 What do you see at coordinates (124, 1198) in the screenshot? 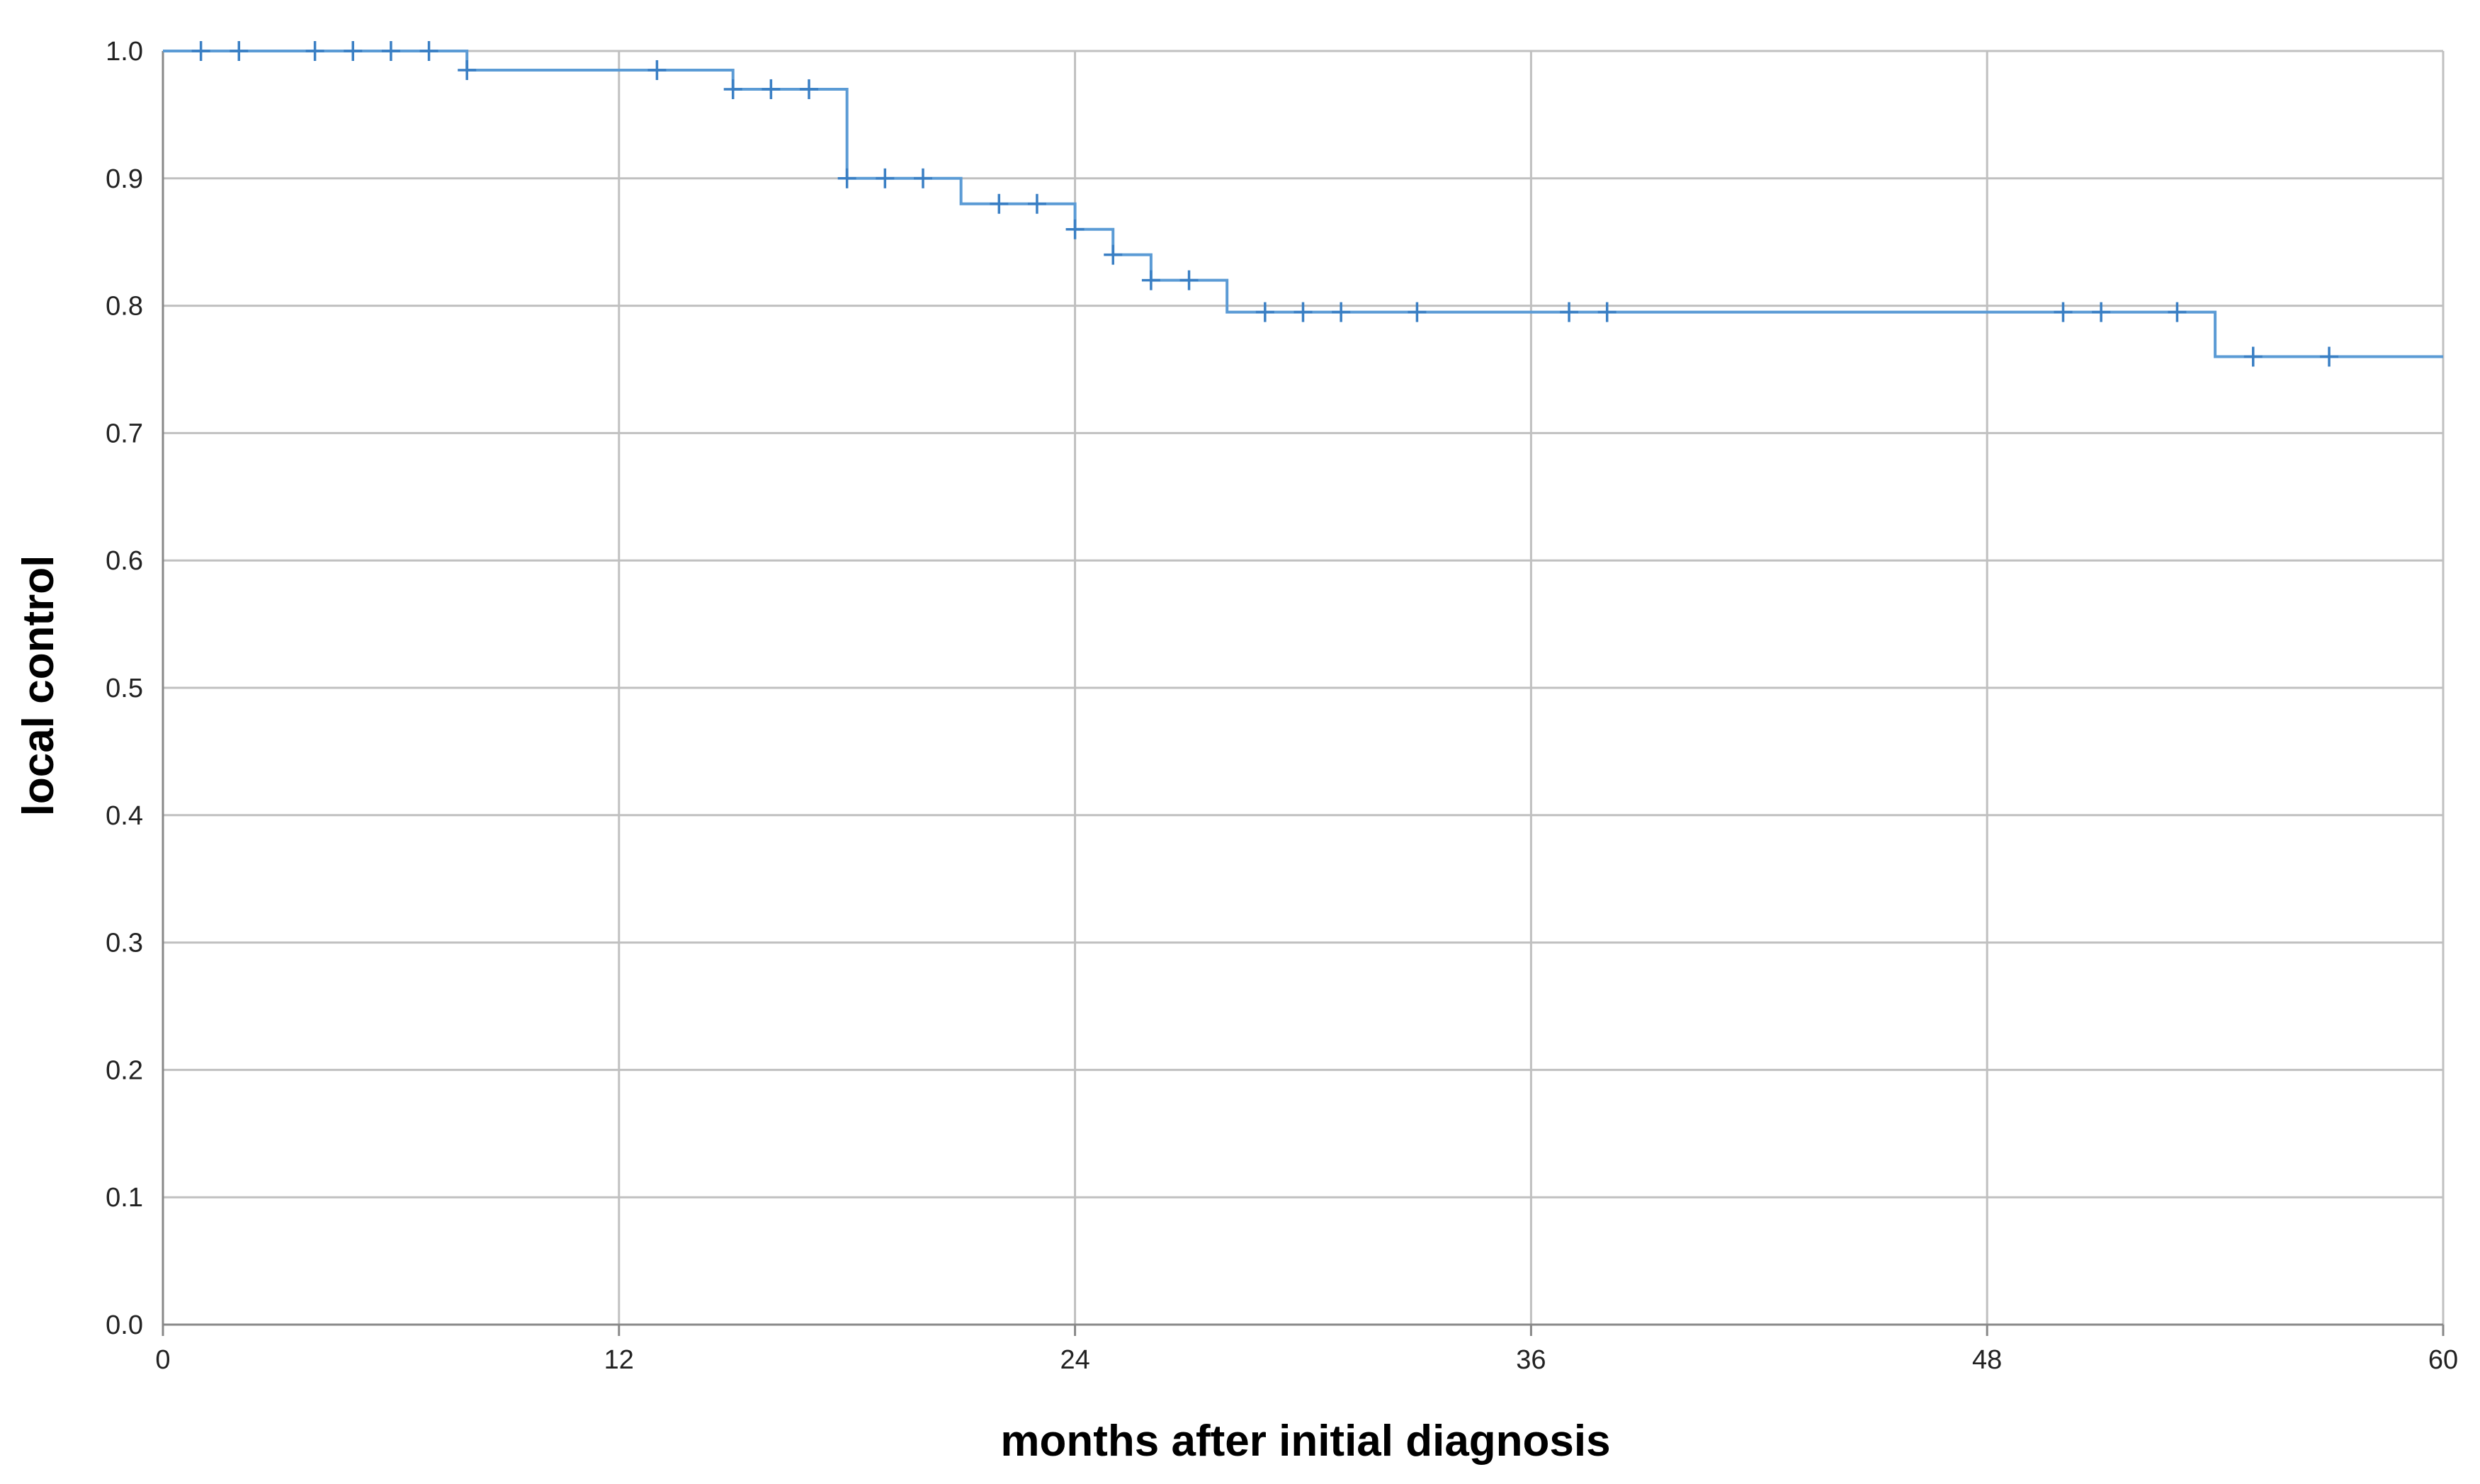
I see `y-tick-label: 0.1` at bounding box center [124, 1198].